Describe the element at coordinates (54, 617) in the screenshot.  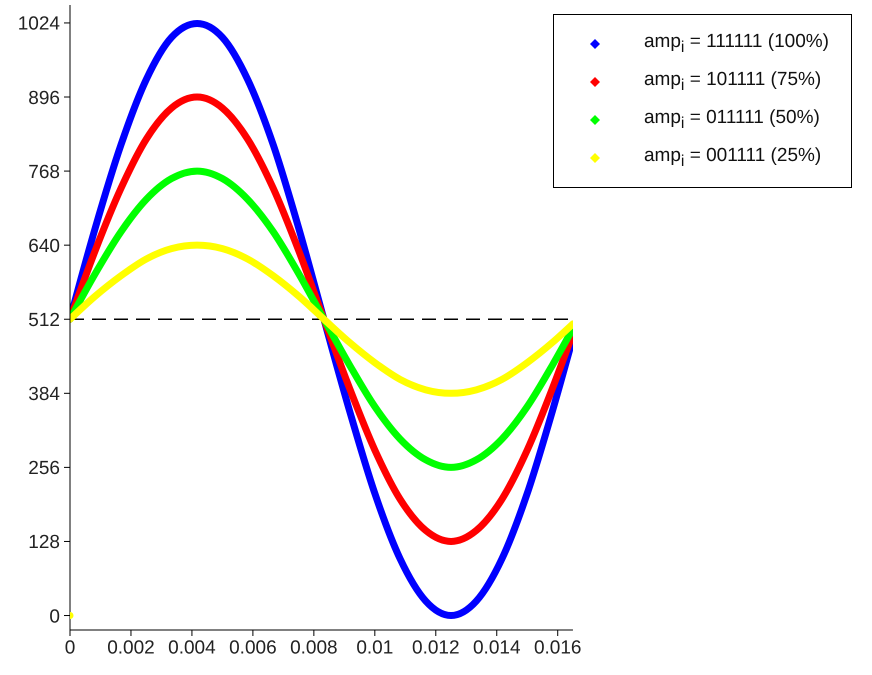
I see `y-tick-label: 0` at that location.